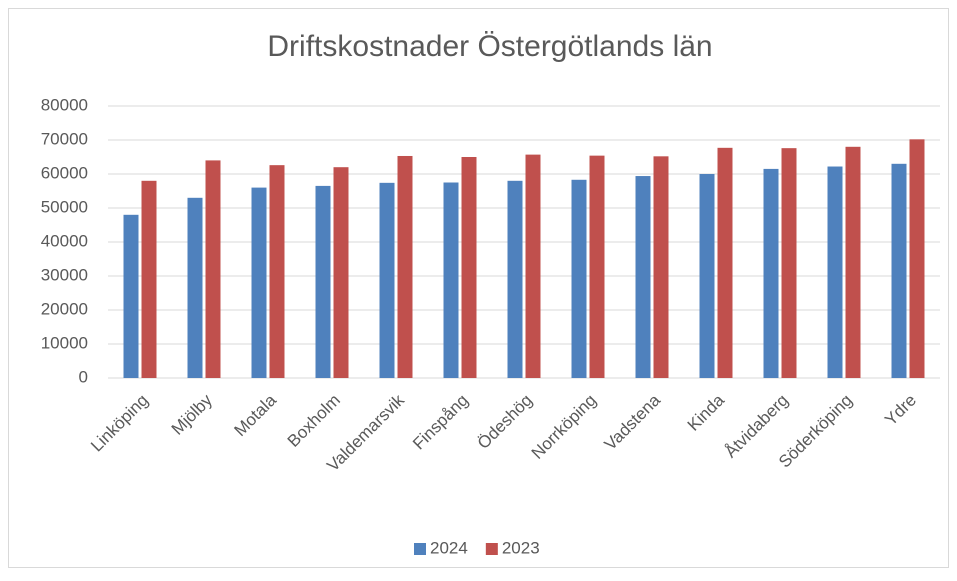 The width and height of the screenshot is (957, 581). What do you see at coordinates (449, 547) in the screenshot?
I see `legend-label: 2024` at bounding box center [449, 547].